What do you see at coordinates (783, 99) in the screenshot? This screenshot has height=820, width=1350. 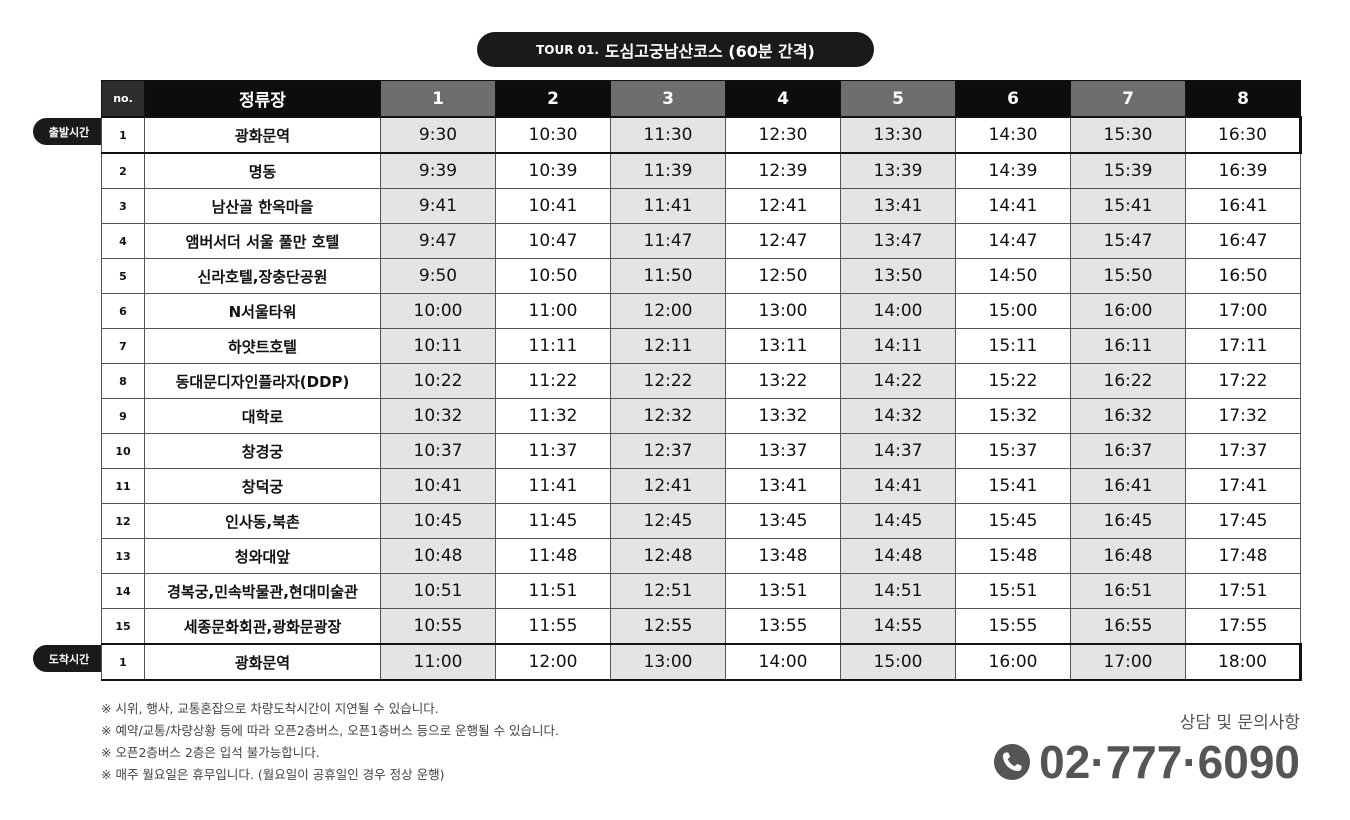 I see `header-trip: 4` at bounding box center [783, 99].